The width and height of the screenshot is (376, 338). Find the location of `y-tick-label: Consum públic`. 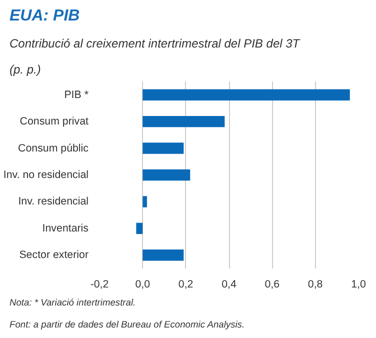

y-tick-label: Consum públic is located at coordinates (54, 148).